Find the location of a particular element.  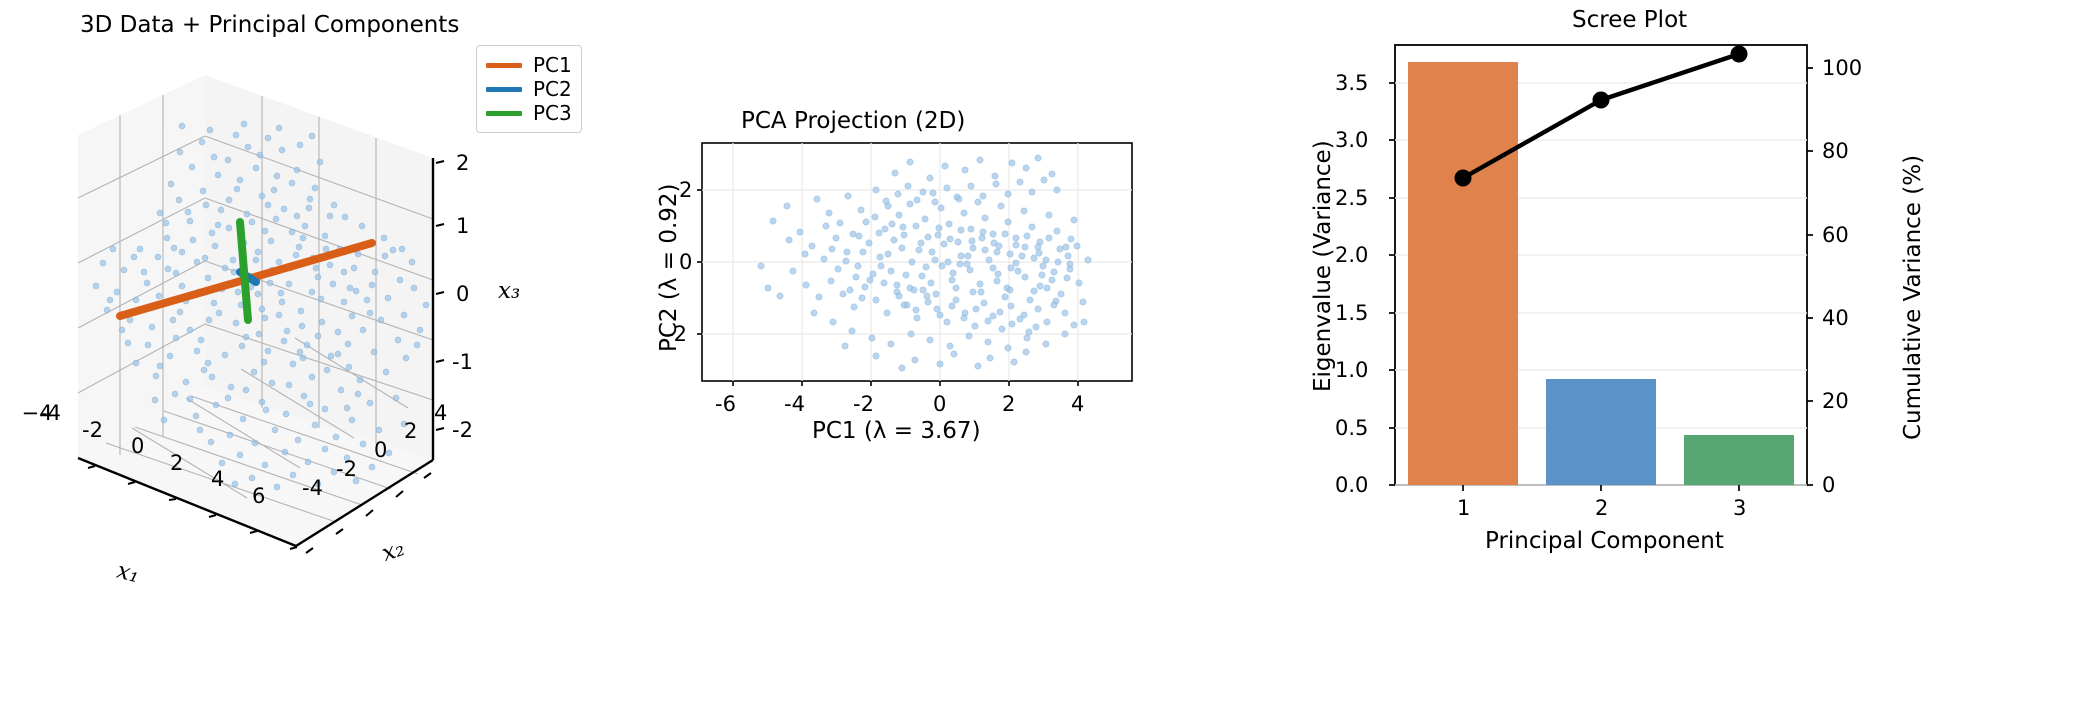

tick-eigen-2-0: 2.0 is located at coordinates (1352, 255).